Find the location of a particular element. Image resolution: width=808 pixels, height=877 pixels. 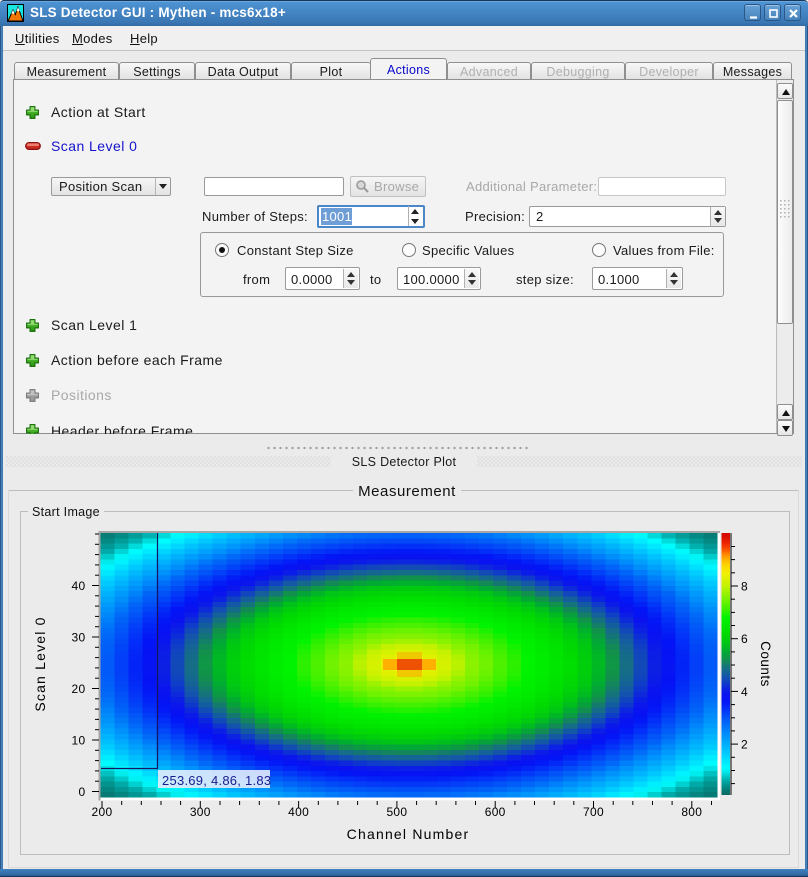

svg-text: 30 is located at coordinates (79, 638).